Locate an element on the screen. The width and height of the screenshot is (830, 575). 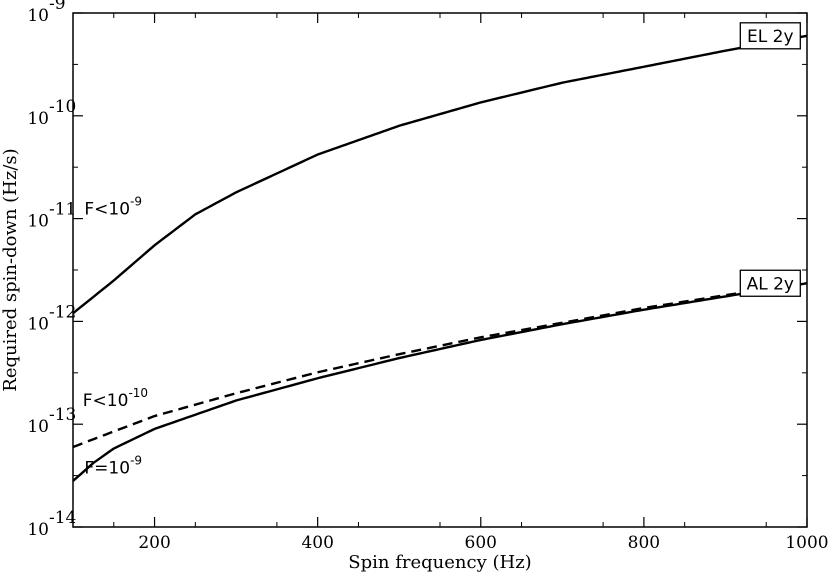
x-tick-label: 400 is located at coordinates (317, 543).